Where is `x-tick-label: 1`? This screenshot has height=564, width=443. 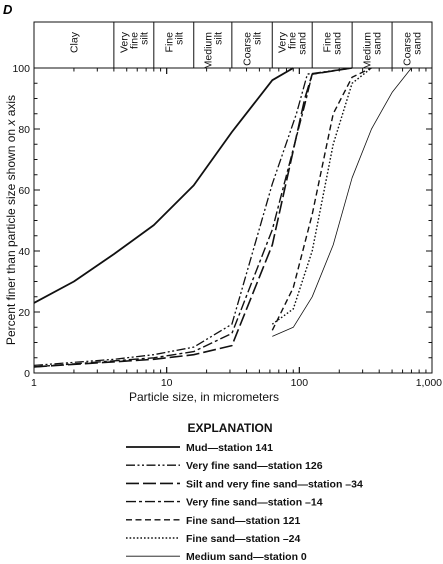
x-tick-label: 1 is located at coordinates (34, 383).